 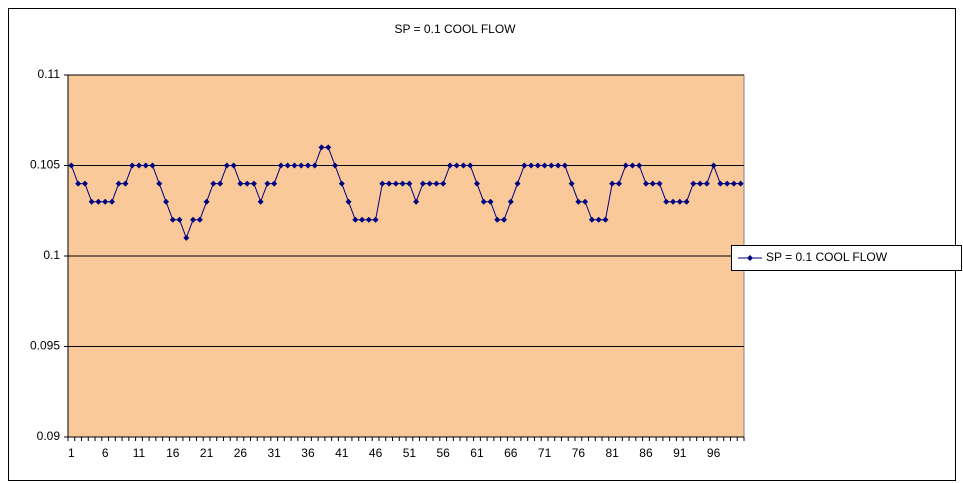 I want to click on x-tick-label: 36, so click(x=308, y=453).